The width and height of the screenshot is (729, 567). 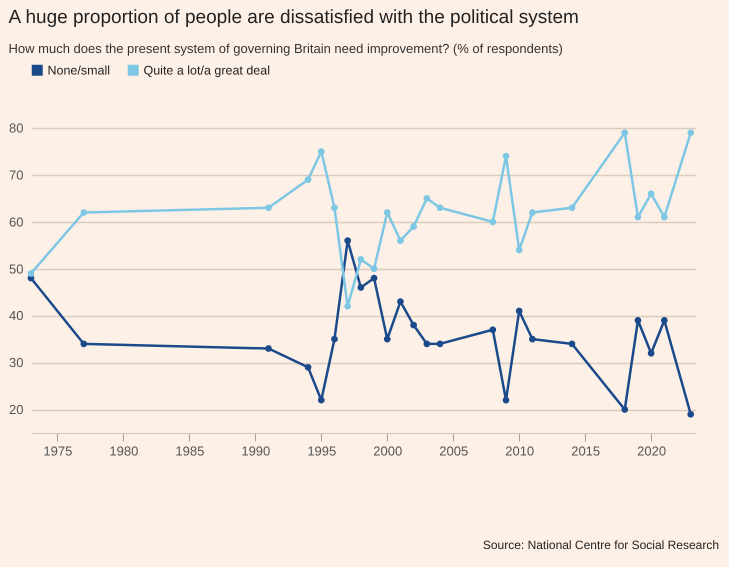 I want to click on x-tick-label: 1980, so click(x=123, y=451).